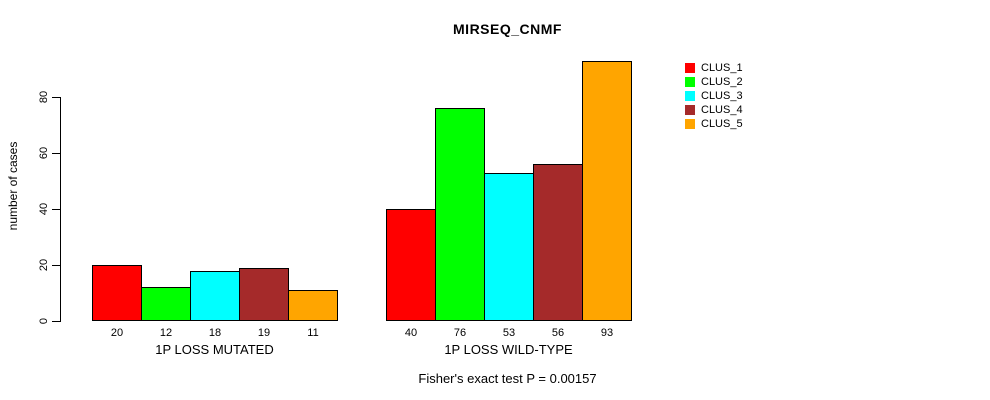 This screenshot has height=400, width=990. What do you see at coordinates (215, 333) in the screenshot?
I see `bar-value-label: 18` at bounding box center [215, 333].